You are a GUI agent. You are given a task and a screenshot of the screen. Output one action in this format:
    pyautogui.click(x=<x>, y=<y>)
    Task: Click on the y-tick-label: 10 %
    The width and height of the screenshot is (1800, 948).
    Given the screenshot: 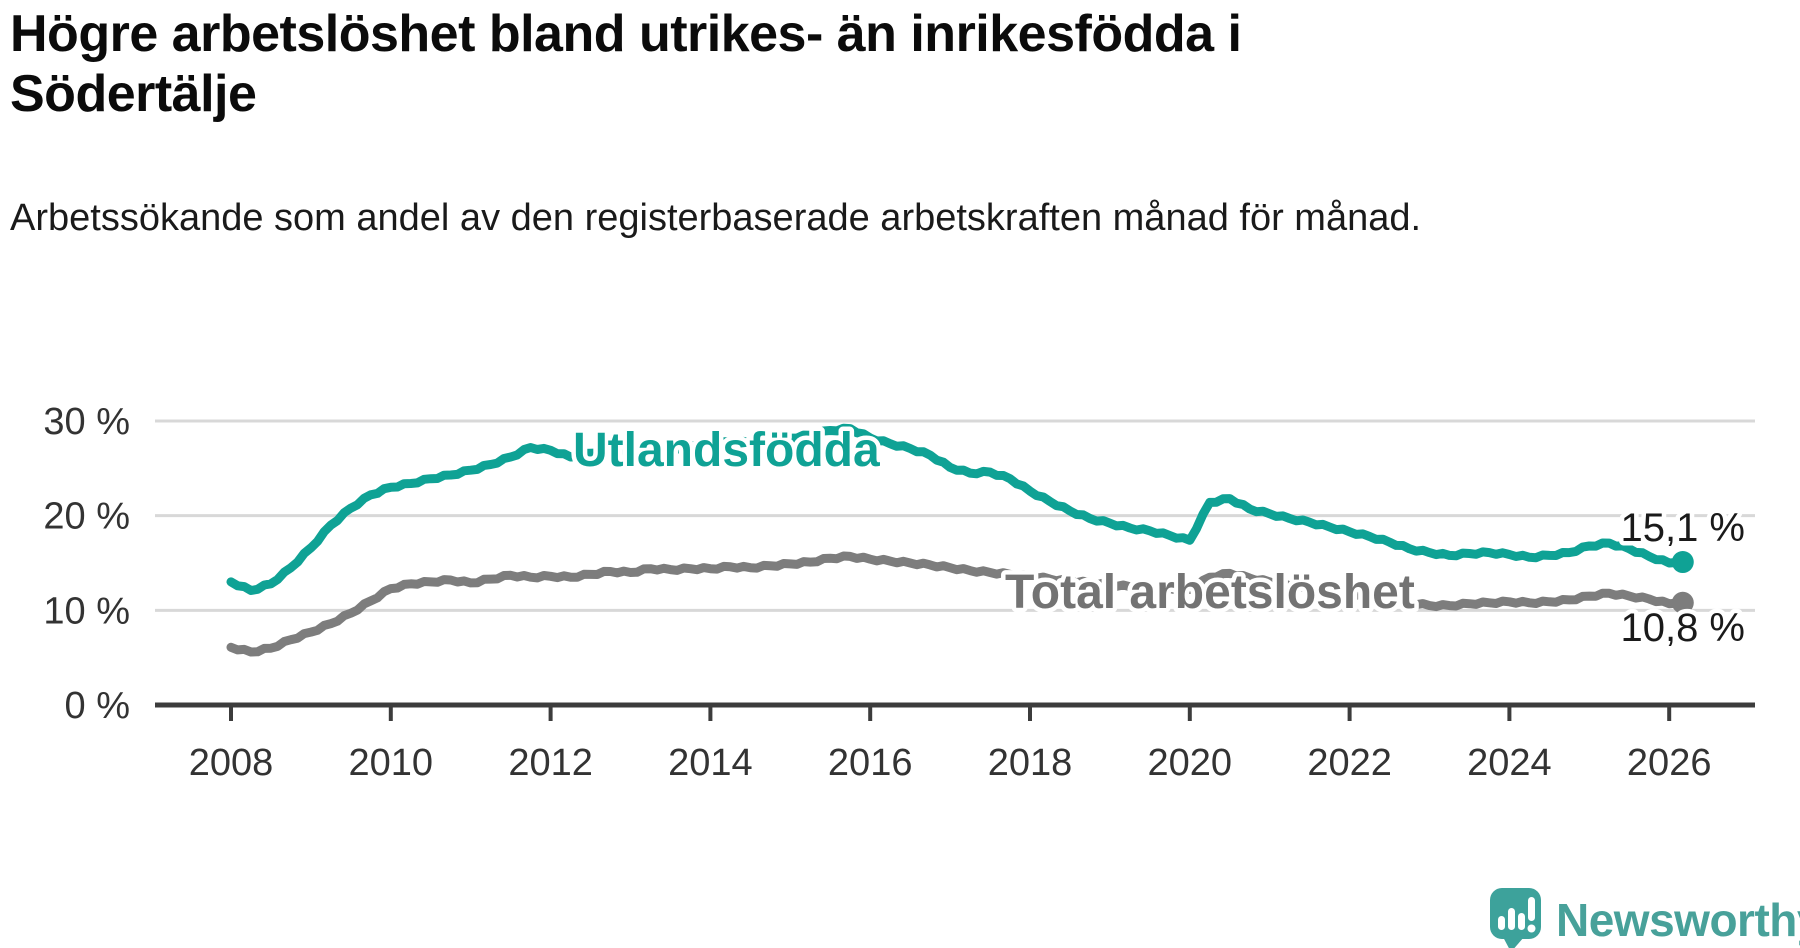 What is the action you would take?
    pyautogui.click(x=86, y=611)
    